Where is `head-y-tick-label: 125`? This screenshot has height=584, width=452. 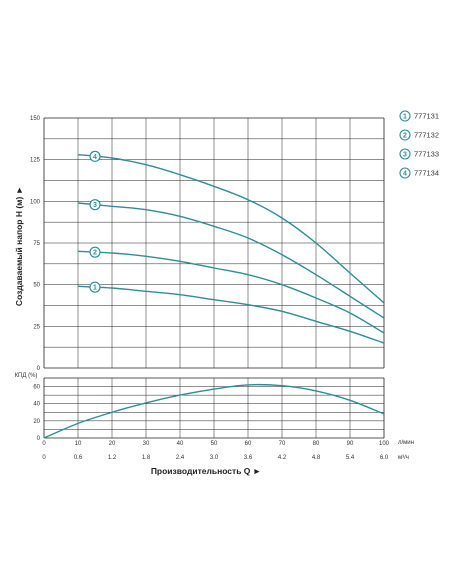
head-y-tick-label: 125 is located at coordinates (35, 161).